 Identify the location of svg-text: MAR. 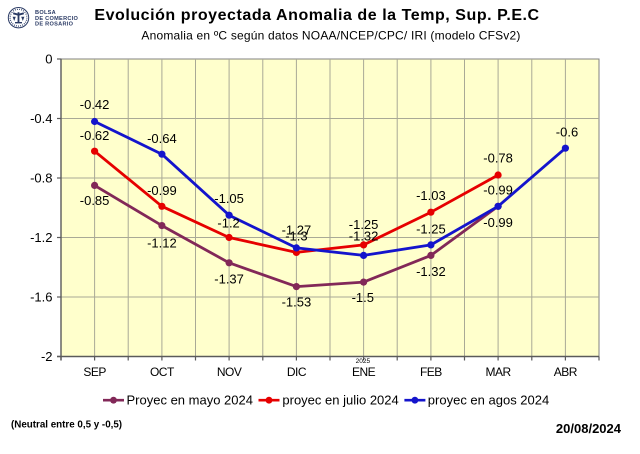
(499, 372).